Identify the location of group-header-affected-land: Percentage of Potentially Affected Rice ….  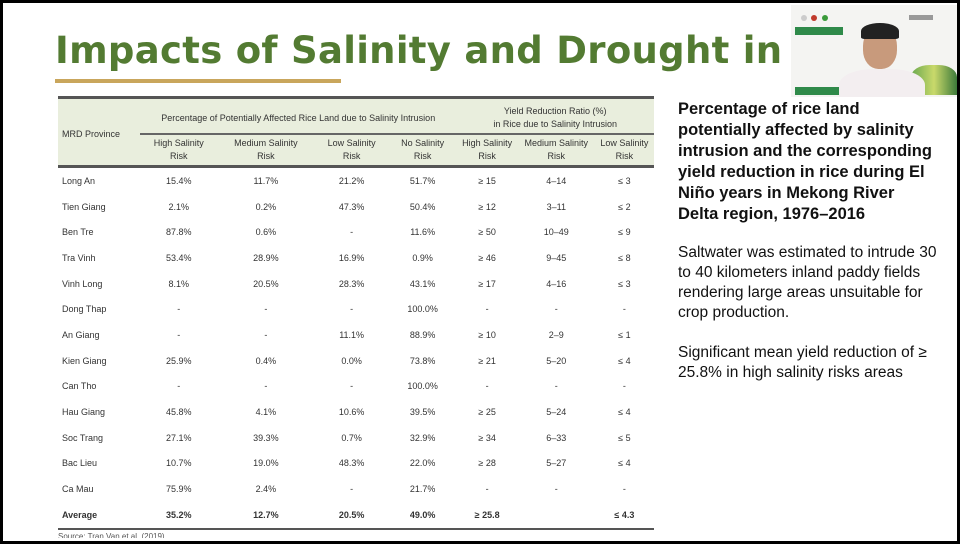
(298, 115).